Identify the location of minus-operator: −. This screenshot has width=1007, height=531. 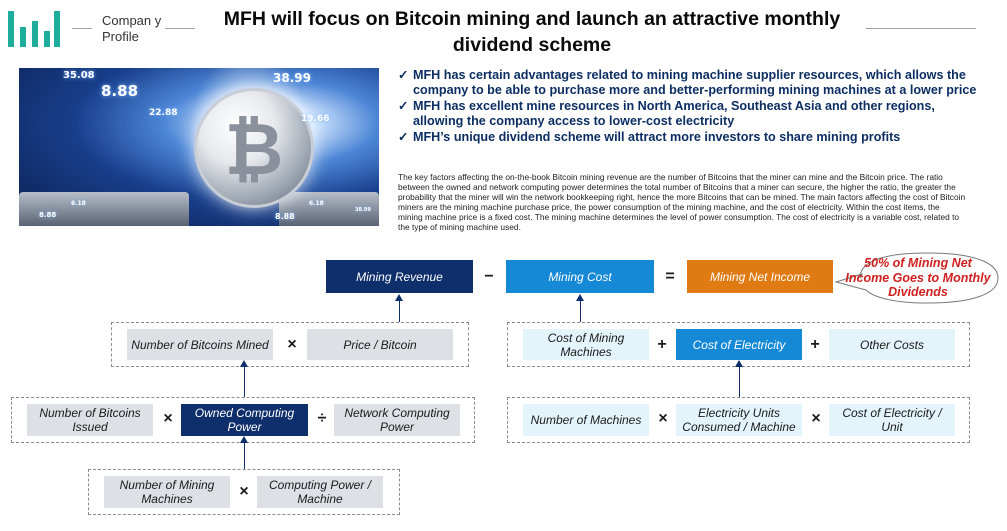
(489, 276).